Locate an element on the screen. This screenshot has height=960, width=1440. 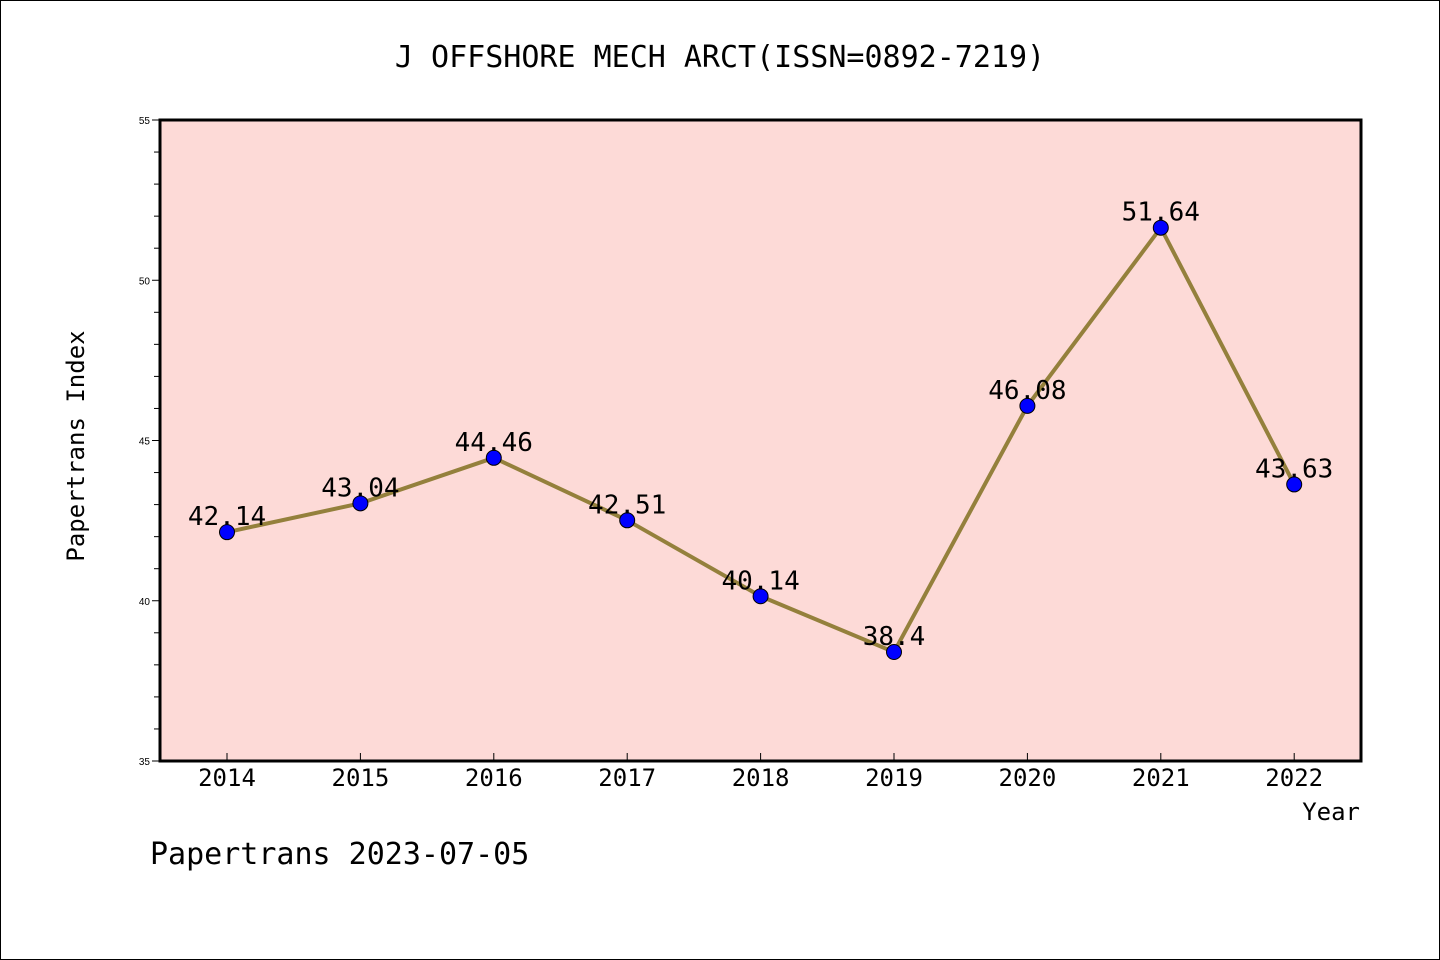
data-label: 42.51 is located at coordinates (627, 505).